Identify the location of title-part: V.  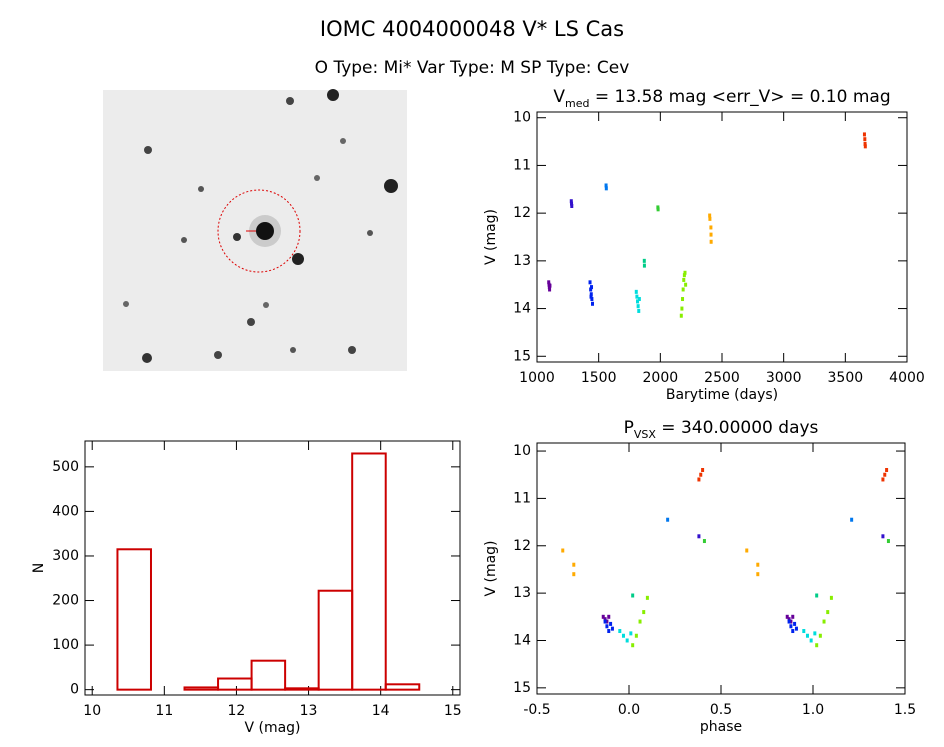
(559, 97).